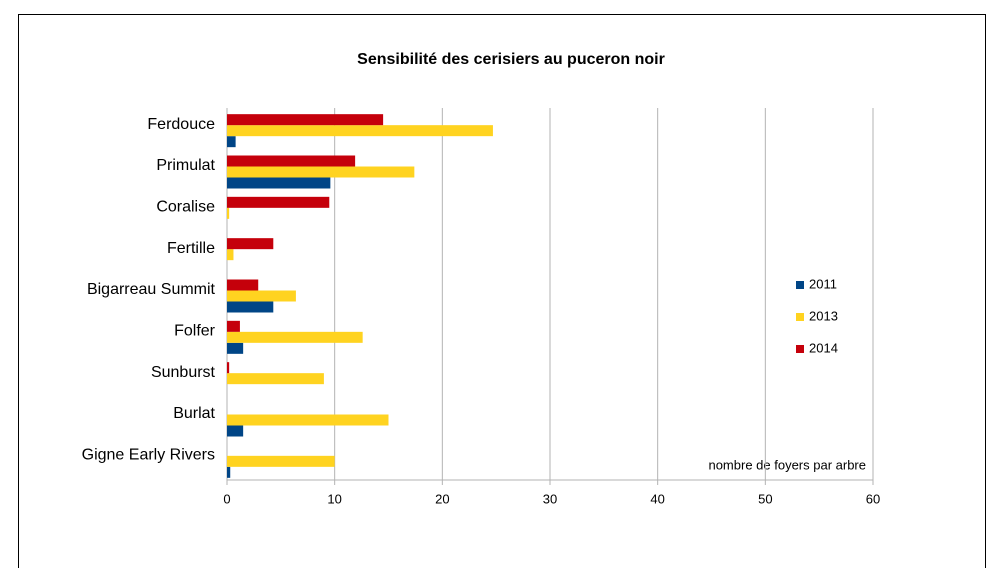 Image resolution: width=1004 pixels, height=568 pixels. I want to click on x-tick-label: 30, so click(550, 498).